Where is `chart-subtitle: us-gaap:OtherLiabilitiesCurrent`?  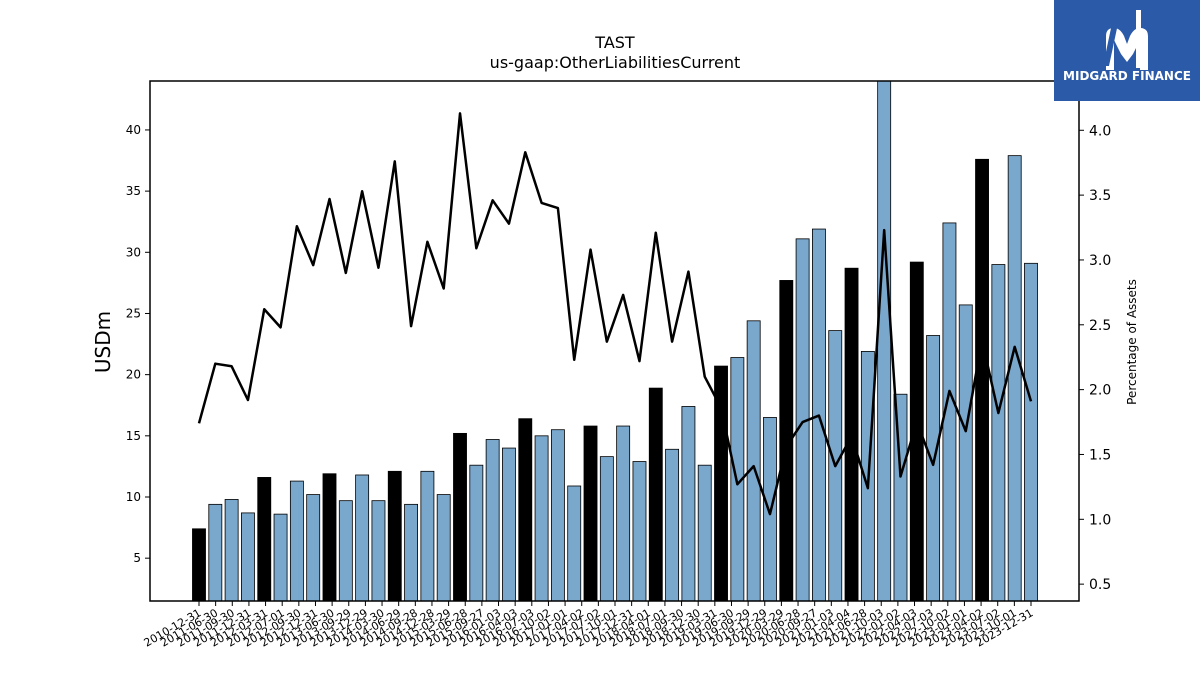
chart-subtitle: us-gaap:OtherLiabilitiesCurrent is located at coordinates (615, 62).